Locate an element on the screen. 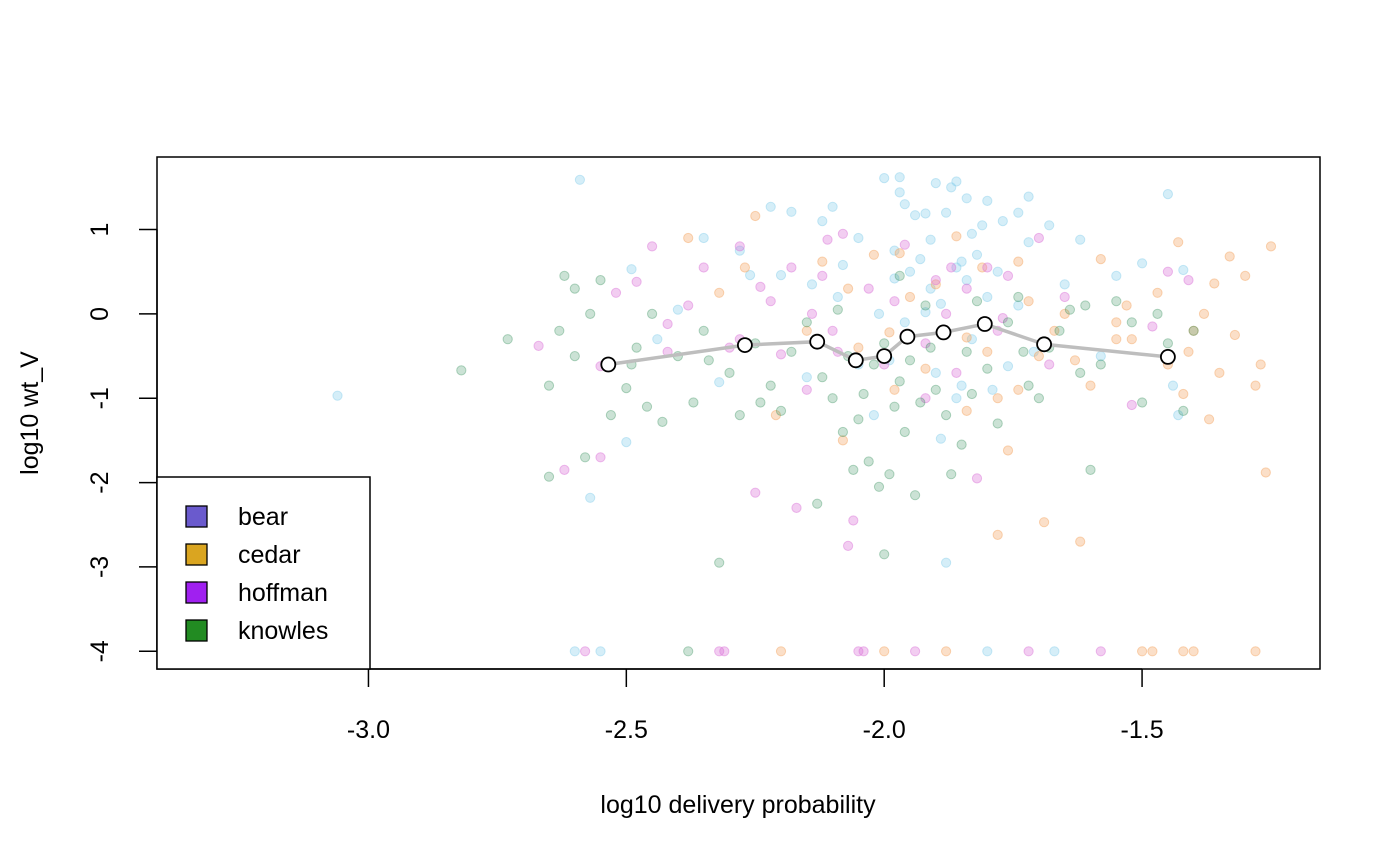 Image resolution: width=1400 pixels, height=865 pixels. trend-layer is located at coordinates (888, 344).